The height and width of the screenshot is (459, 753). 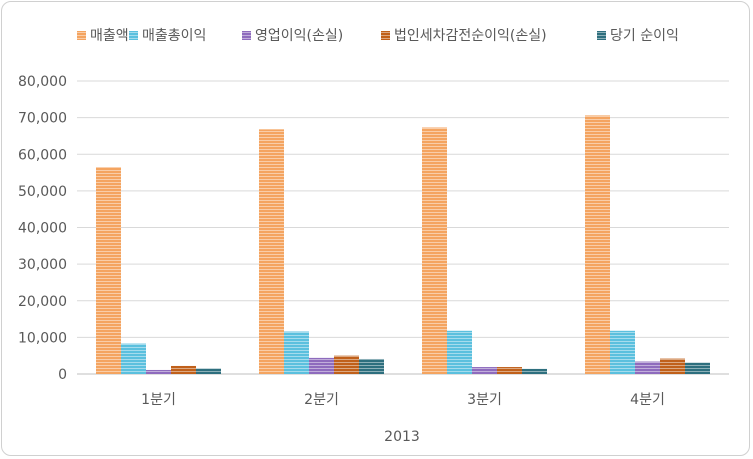 I want to click on y-tick-label: 60,000, so click(x=42, y=155).